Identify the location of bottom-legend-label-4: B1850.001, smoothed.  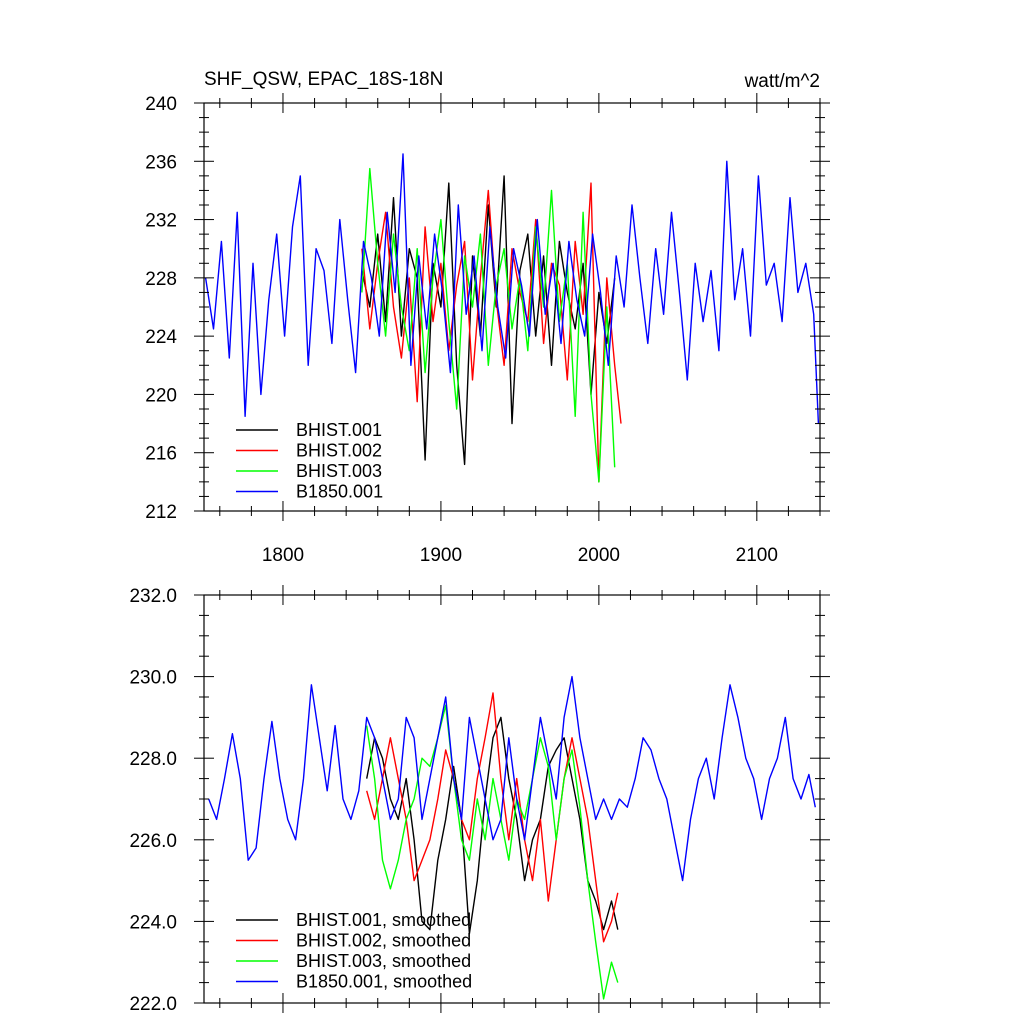
(384, 982).